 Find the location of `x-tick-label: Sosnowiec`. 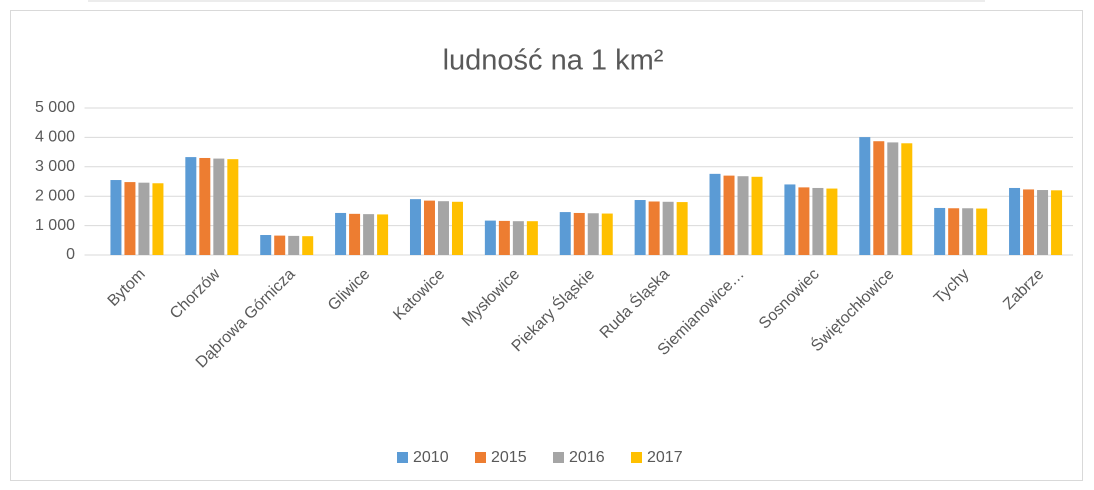

x-tick-label: Sosnowiec is located at coordinates (789, 299).